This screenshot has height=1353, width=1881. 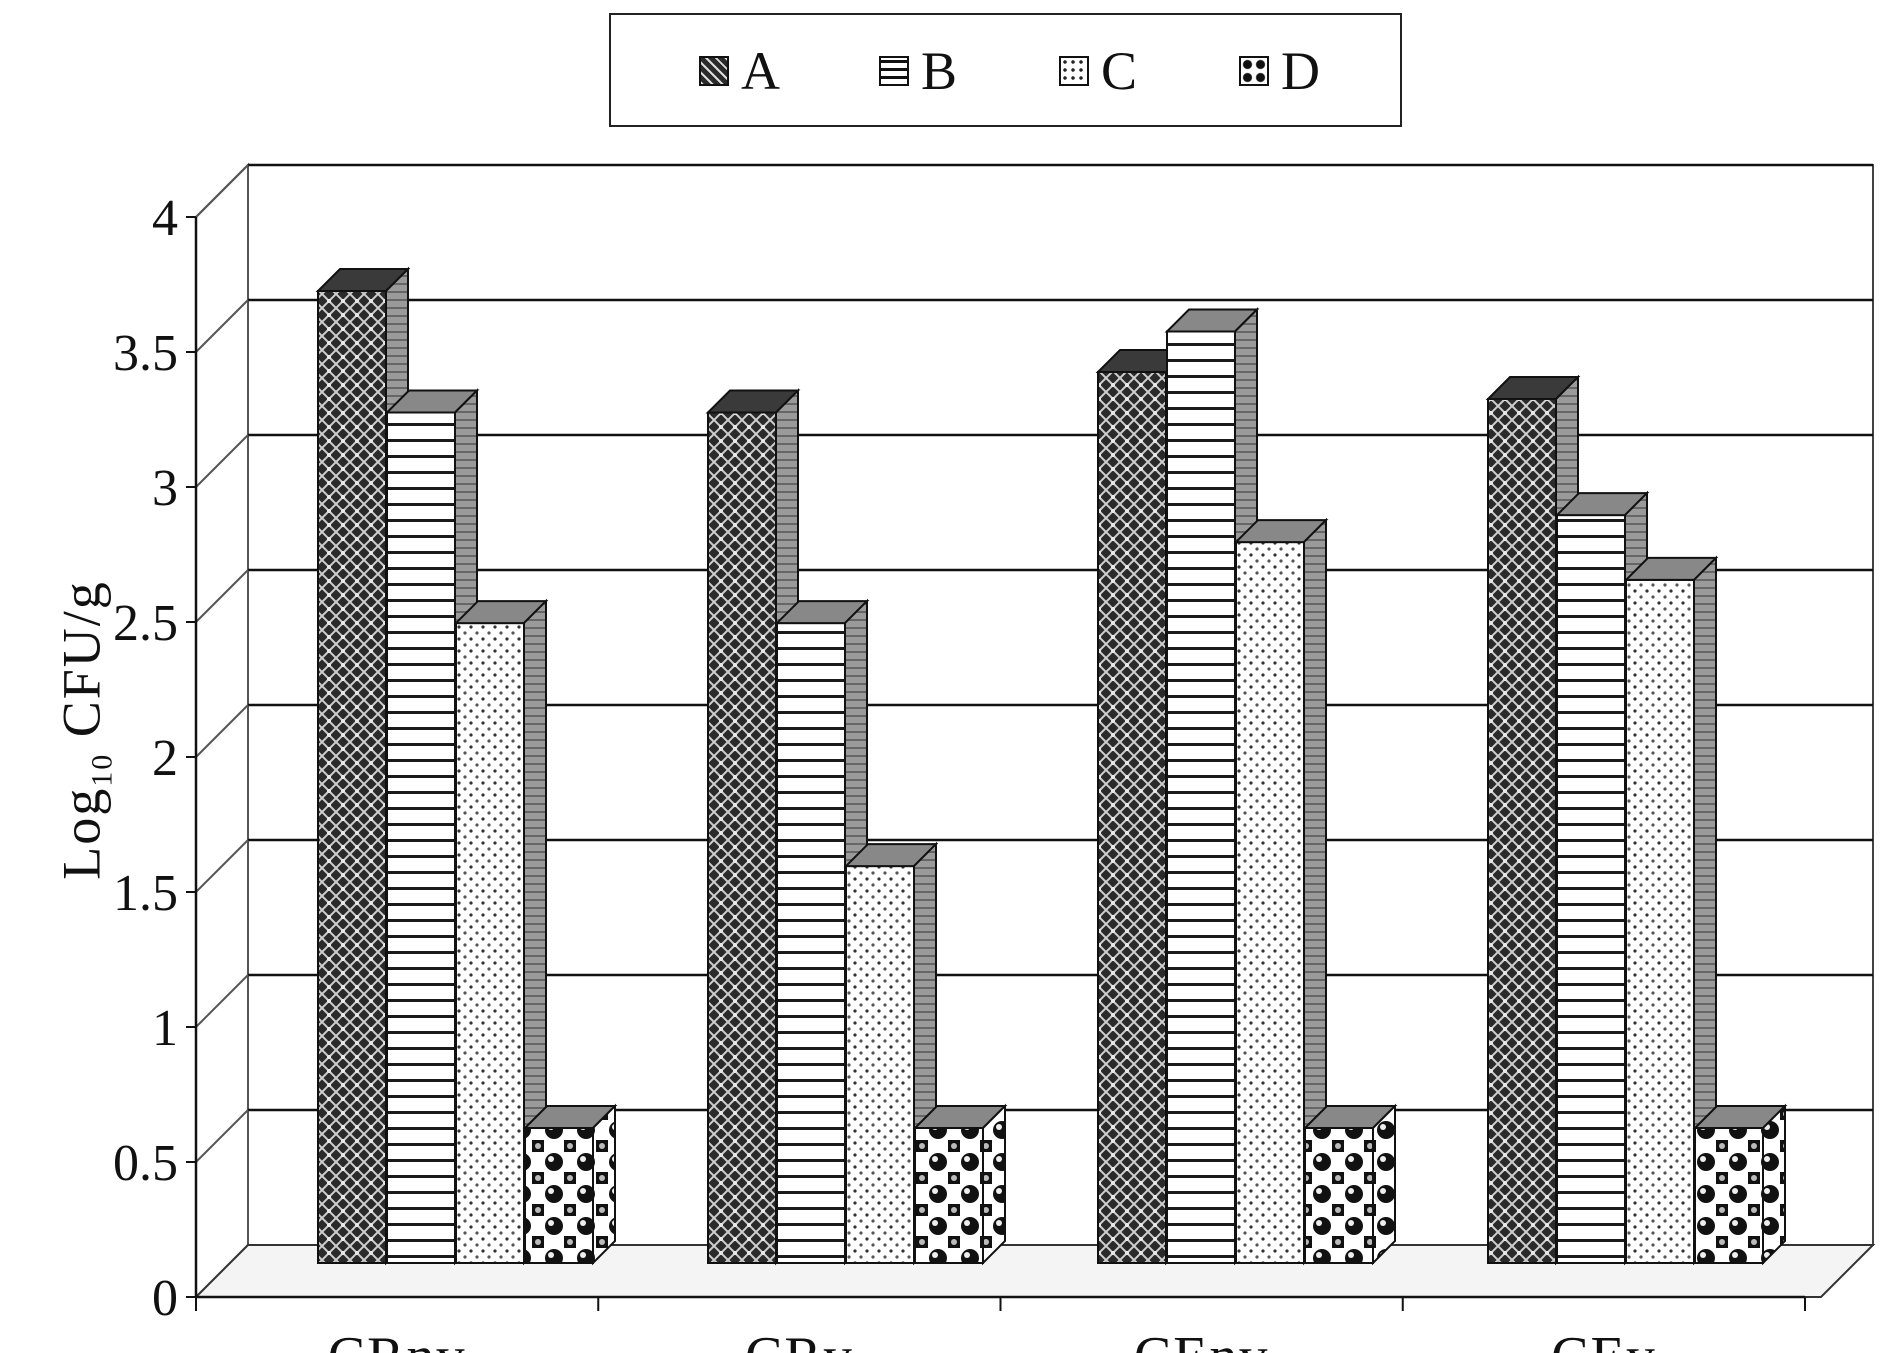 What do you see at coordinates (165, 758) in the screenshot?
I see `y-tick-label: 2` at bounding box center [165, 758].